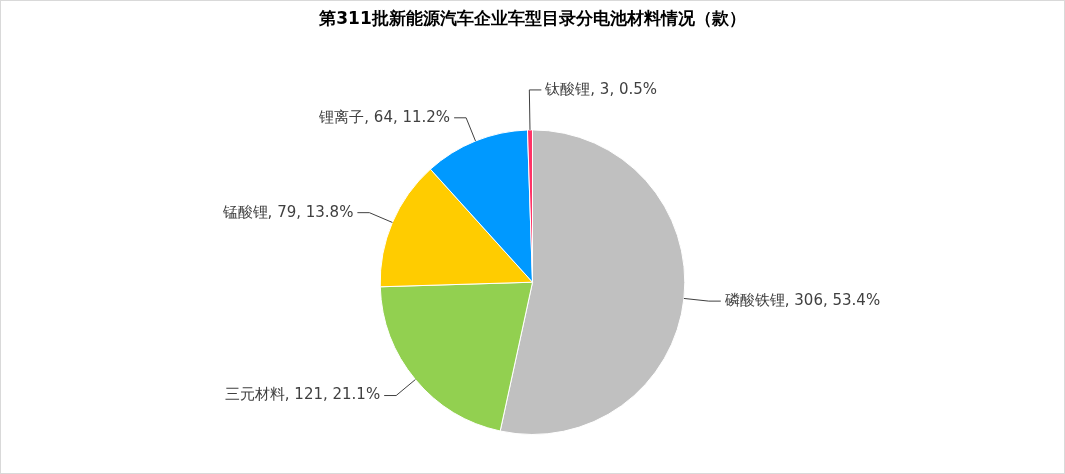  Describe the element at coordinates (384, 116) in the screenshot. I see `slice-label: 锂离子, 64, 11.2%` at that location.